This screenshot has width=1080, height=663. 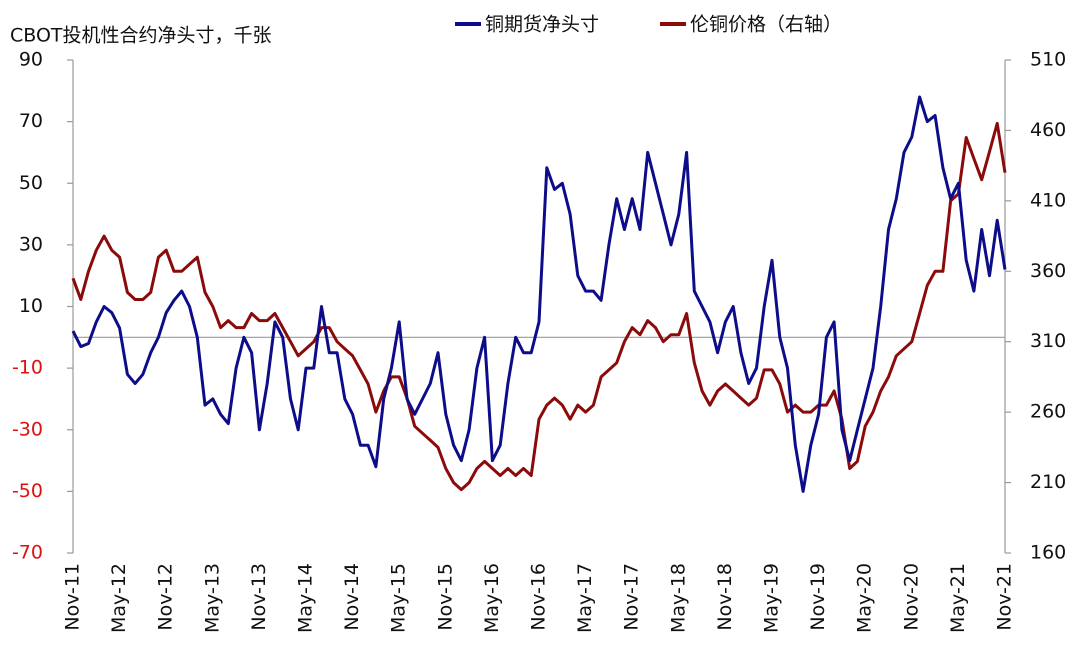 What do you see at coordinates (1048, 130) in the screenshot?
I see `y2-tick-label: 460` at bounding box center [1048, 130].